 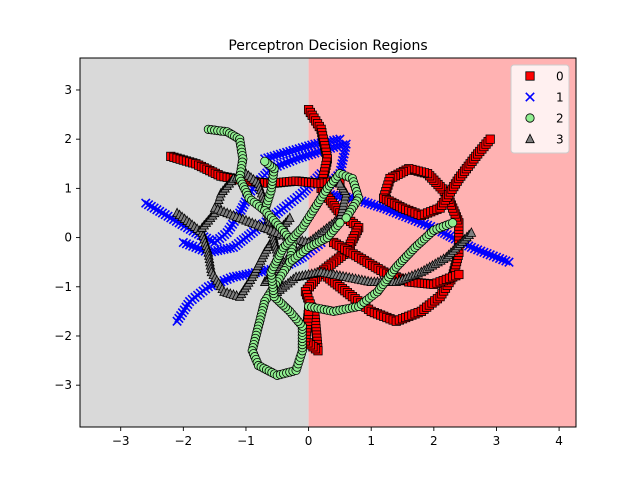 I want to click on x-tick-label: 4, so click(x=559, y=441).